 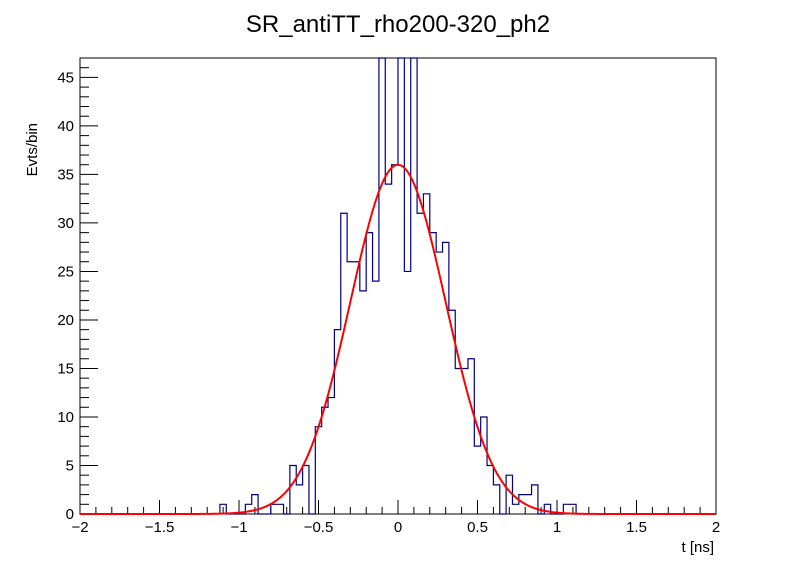 I want to click on x-tick-label: −2, so click(x=79, y=527).